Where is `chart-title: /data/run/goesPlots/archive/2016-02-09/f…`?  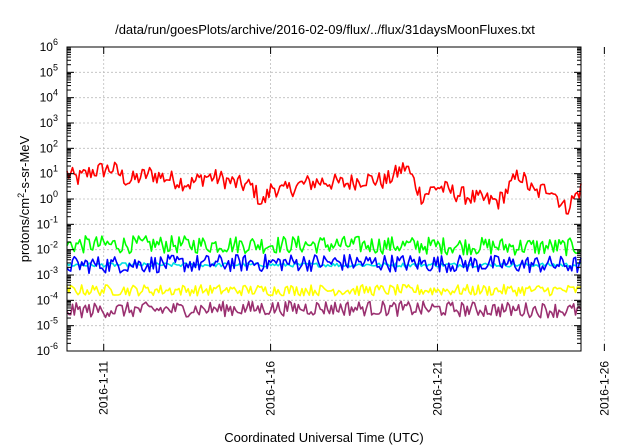 chart-title: /data/run/goesPlots/archive/2016-02-09/f… is located at coordinates (325, 29).